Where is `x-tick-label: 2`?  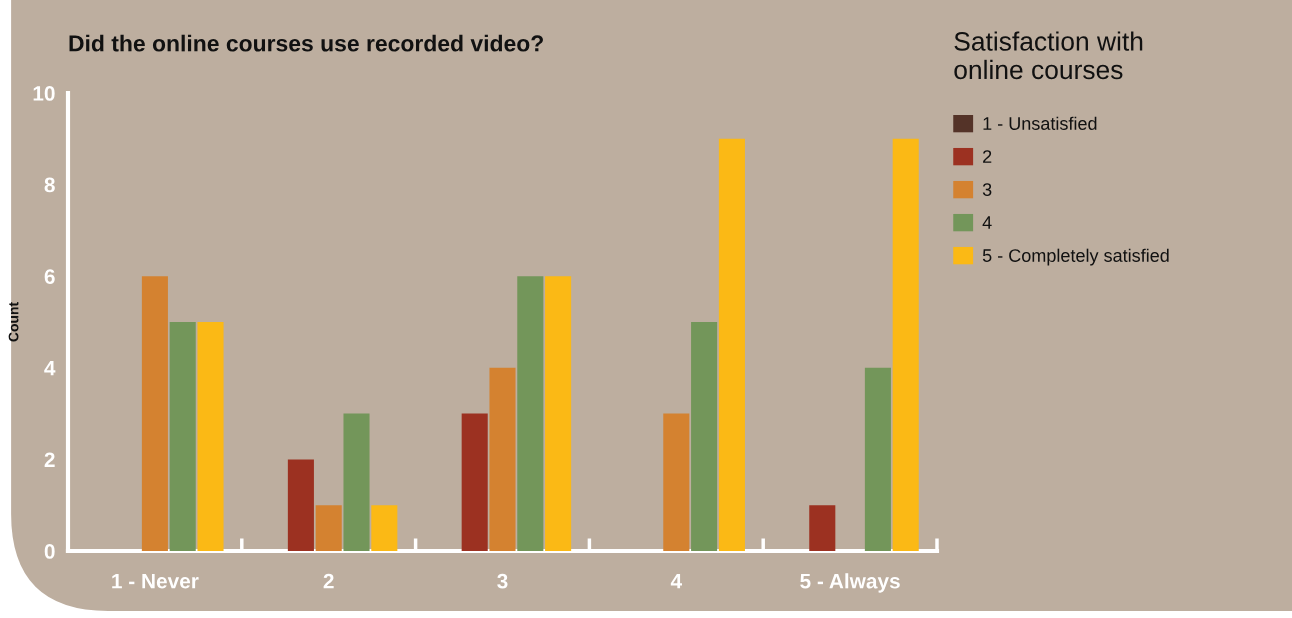 x-tick-label: 2 is located at coordinates (328, 581).